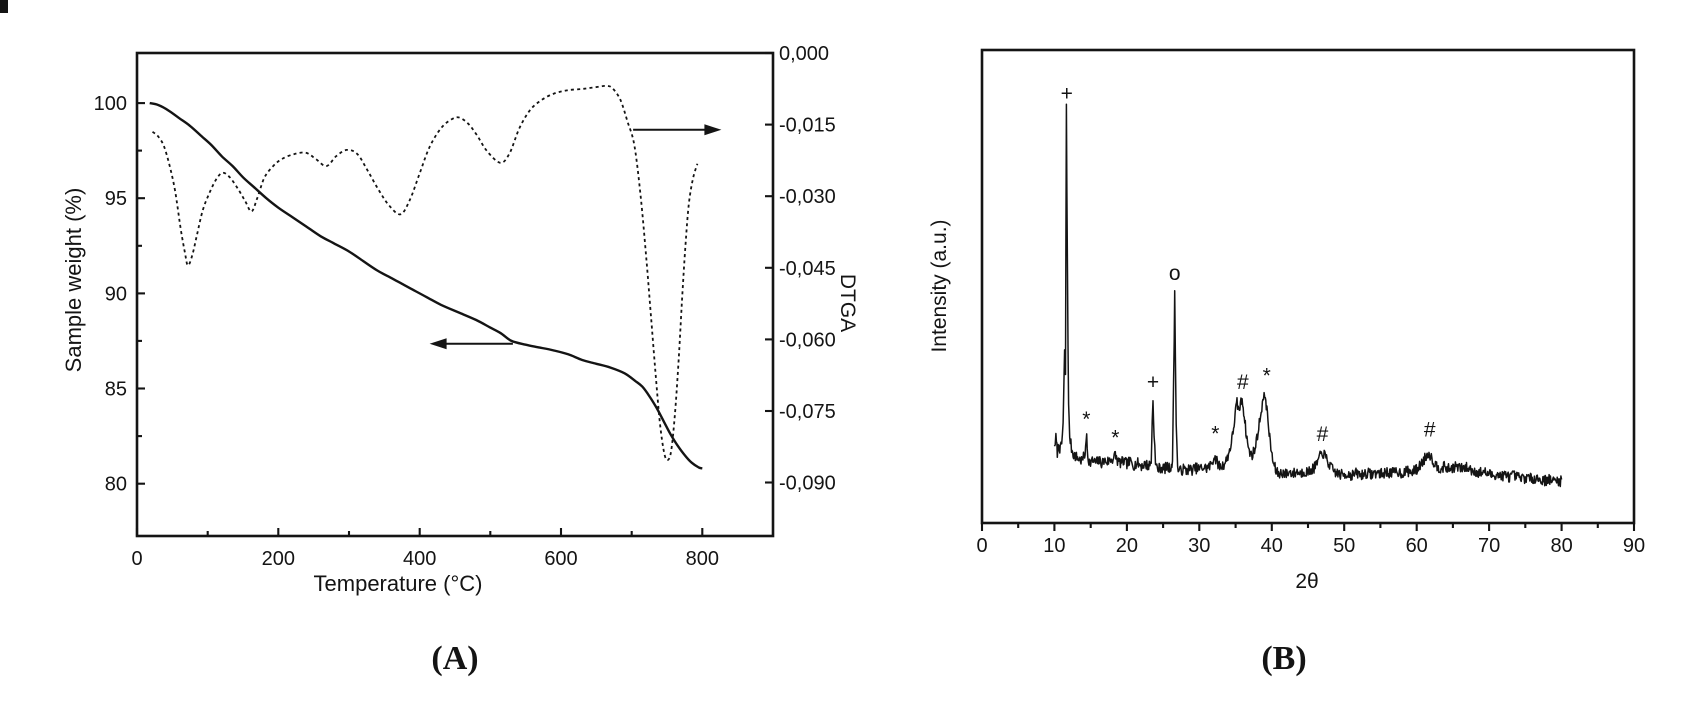  I want to click on x-axis-title-temperature: Temperature (°C), so click(398, 583).